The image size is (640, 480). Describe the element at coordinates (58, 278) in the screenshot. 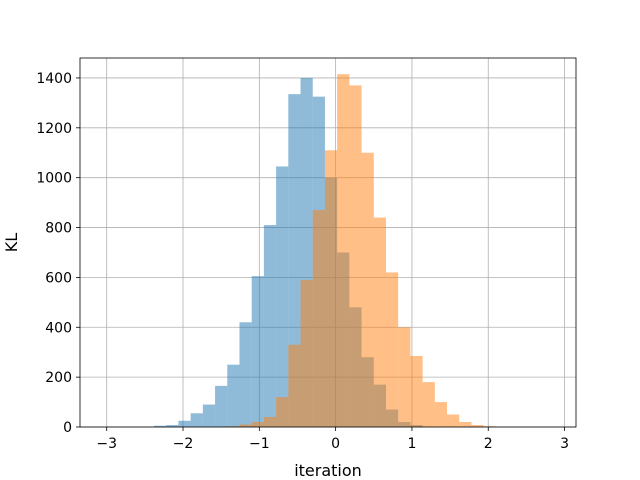

I see `y-tick-label: 600` at that location.